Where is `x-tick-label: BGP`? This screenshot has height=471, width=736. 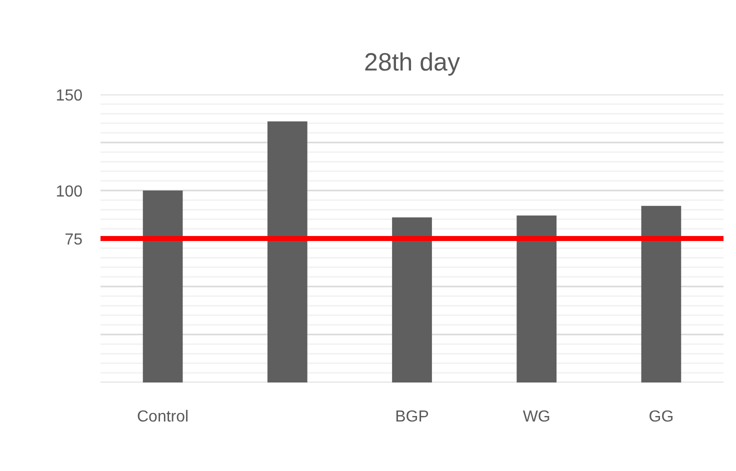
x-tick-label: BGP is located at coordinates (412, 417).